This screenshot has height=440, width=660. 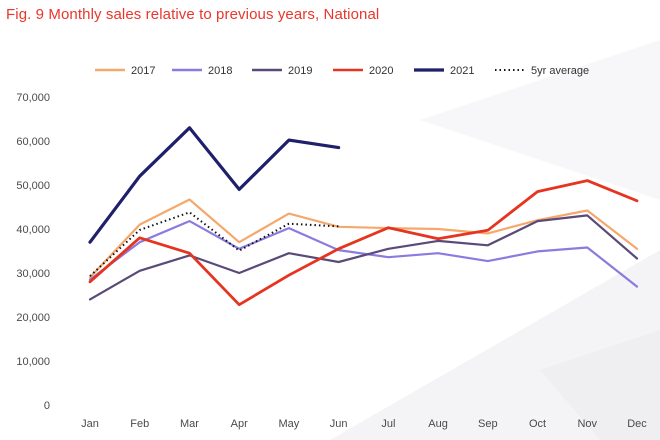 I want to click on legend-label-2017: 2017, so click(x=143, y=71).